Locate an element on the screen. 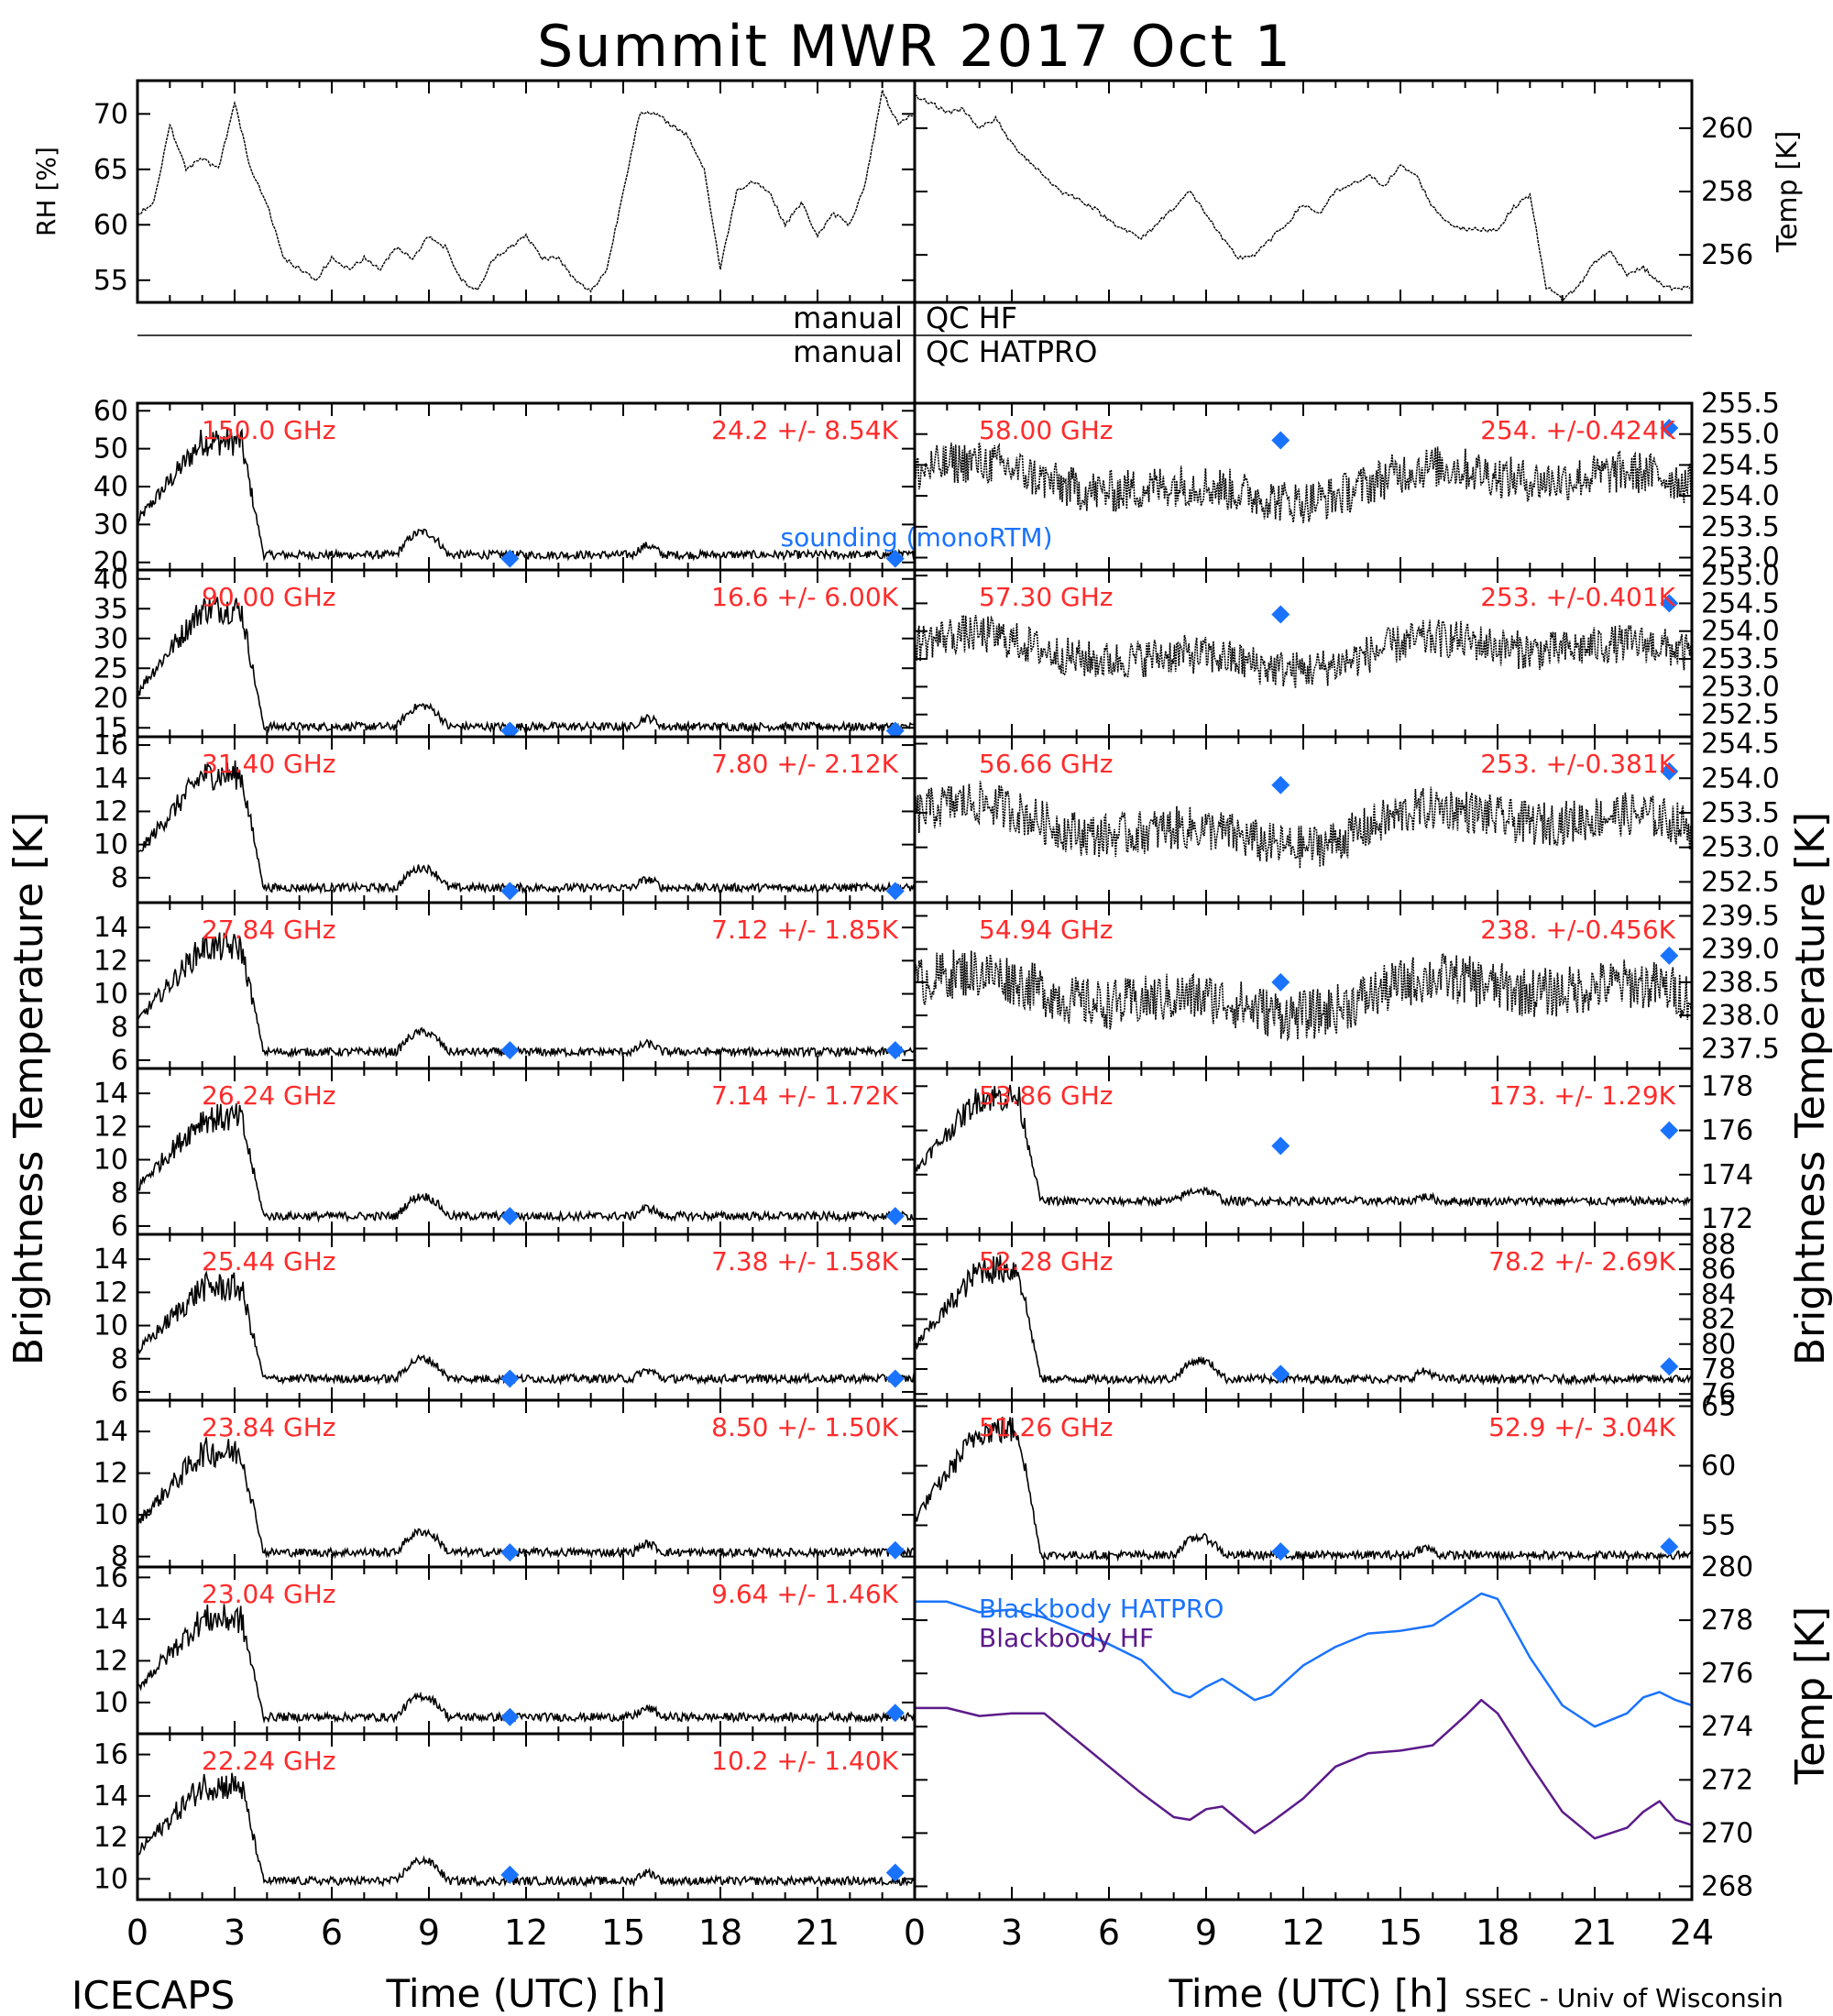 The height and width of the screenshot is (2016, 1833). y-tick-label: 280 is located at coordinates (1727, 1567).